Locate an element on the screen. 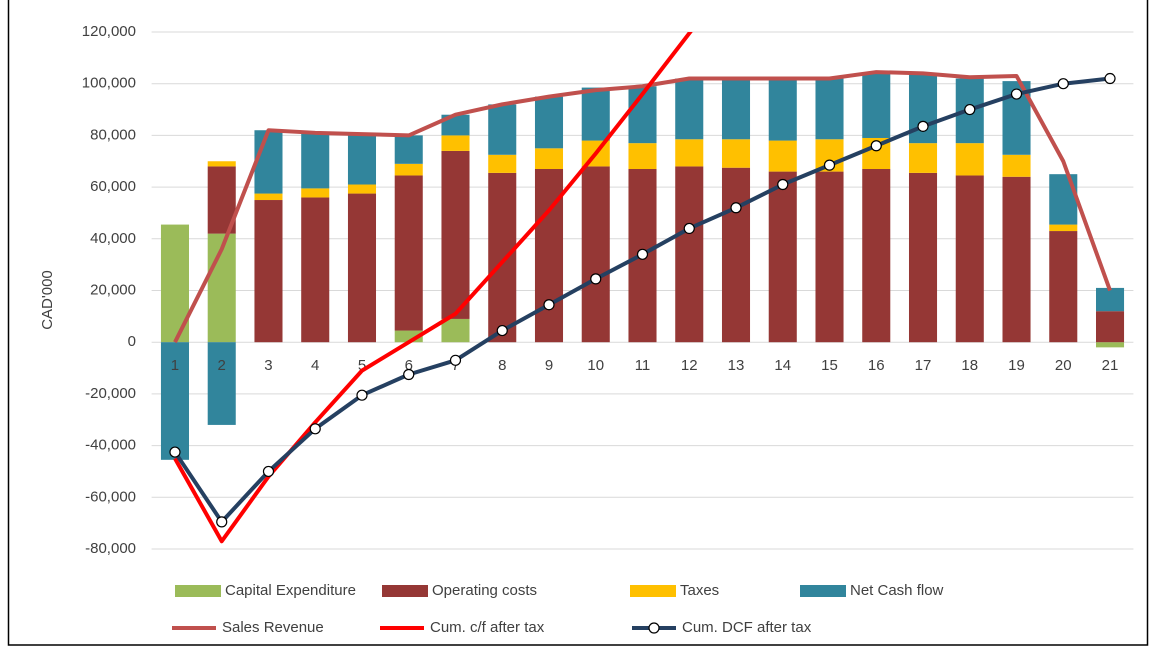 Image resolution: width=1156 pixels, height=649 pixels. x-tick-label: 15 is located at coordinates (829, 365).